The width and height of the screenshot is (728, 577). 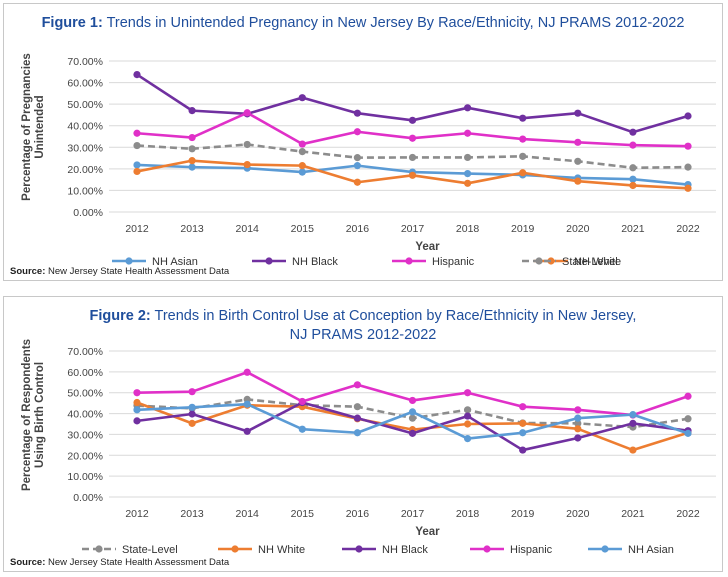 What do you see at coordinates (85, 373) in the screenshot?
I see `figure-2-y-tick-label: 60.00%` at bounding box center [85, 373].